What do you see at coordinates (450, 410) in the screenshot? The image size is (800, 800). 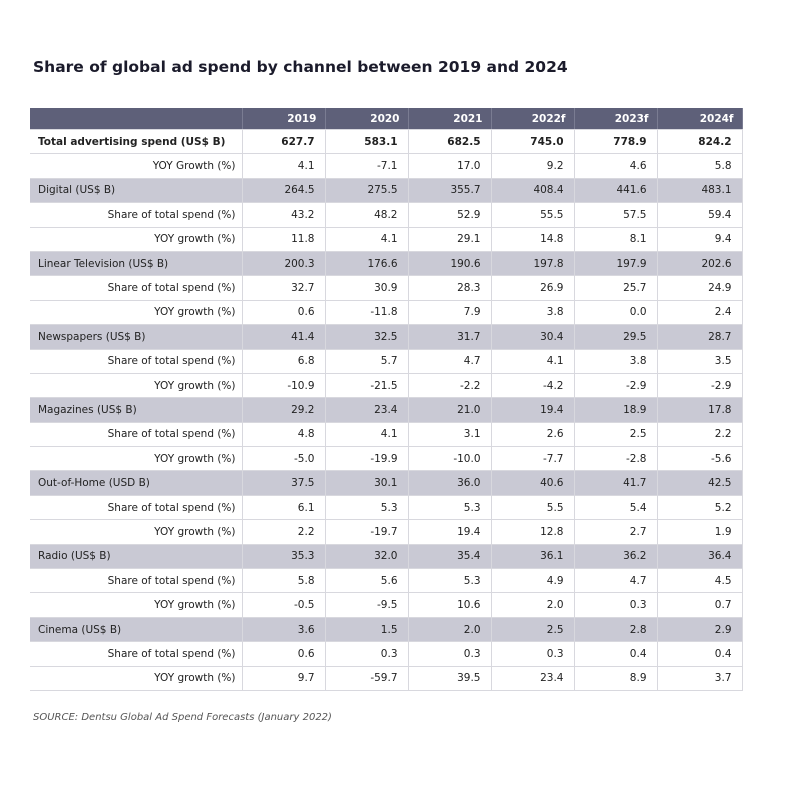 I see `cell-value: 21.0` at bounding box center [450, 410].